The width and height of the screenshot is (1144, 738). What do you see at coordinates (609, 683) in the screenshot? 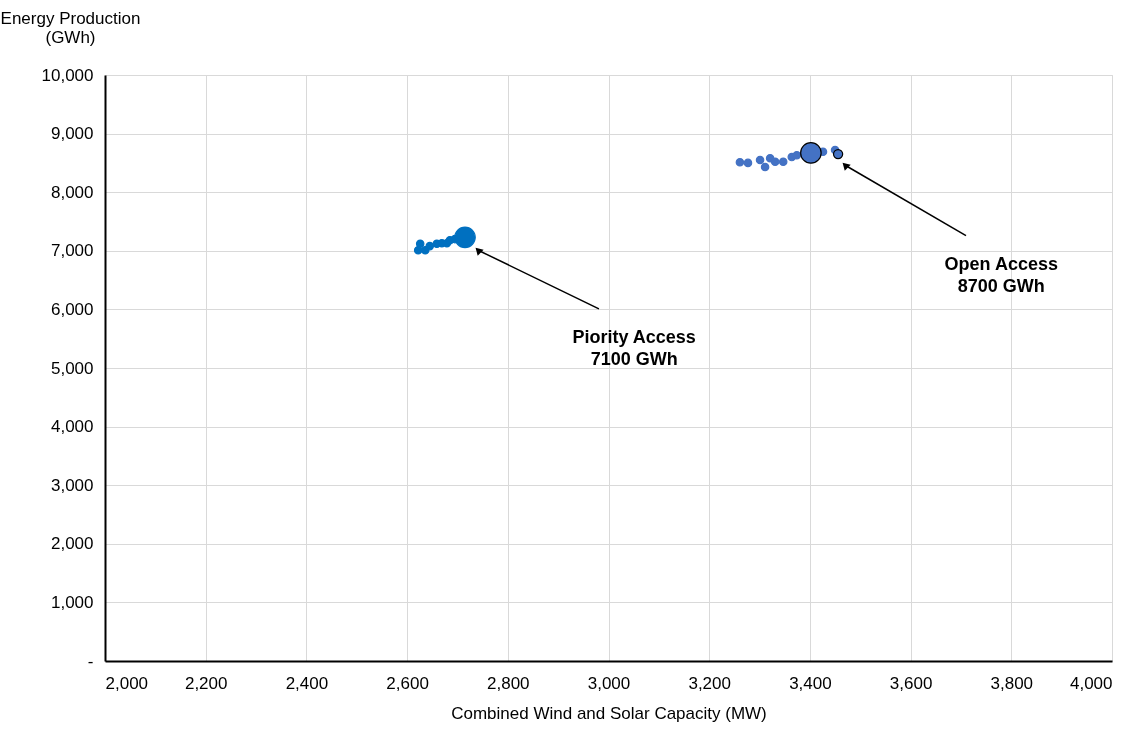
I see `x-tick-label: 3,000` at bounding box center [609, 683].